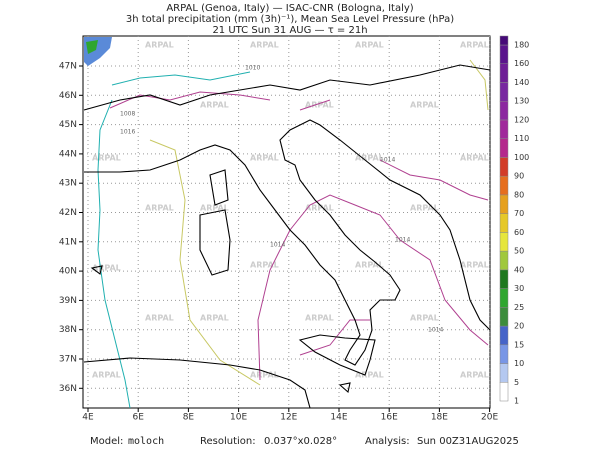 This screenshot has height=454, width=600. Describe the element at coordinates (519, 288) in the screenshot. I see `colorbar-label: 30` at that location.